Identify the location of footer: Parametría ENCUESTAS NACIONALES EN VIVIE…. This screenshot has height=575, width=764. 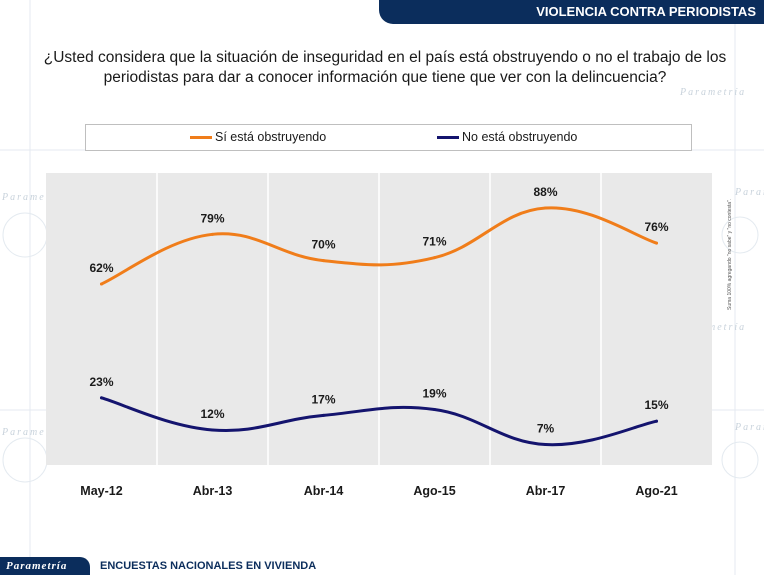
(382, 566).